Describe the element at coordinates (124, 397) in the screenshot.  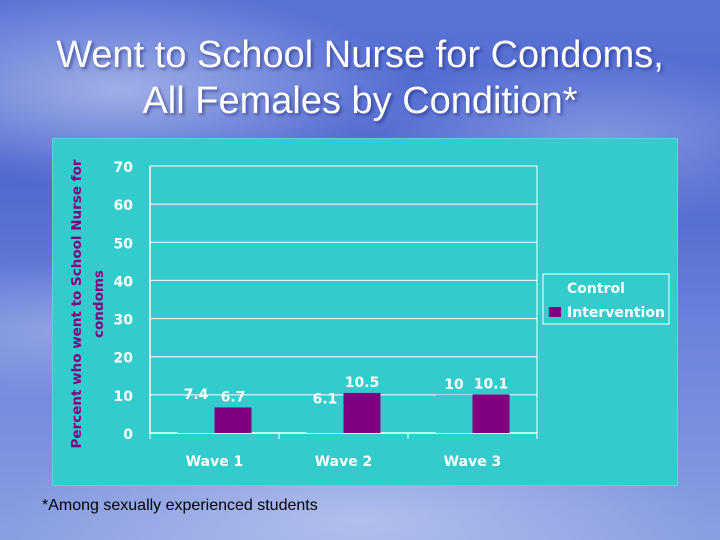
I see `y-tick-label: 10` at that location.